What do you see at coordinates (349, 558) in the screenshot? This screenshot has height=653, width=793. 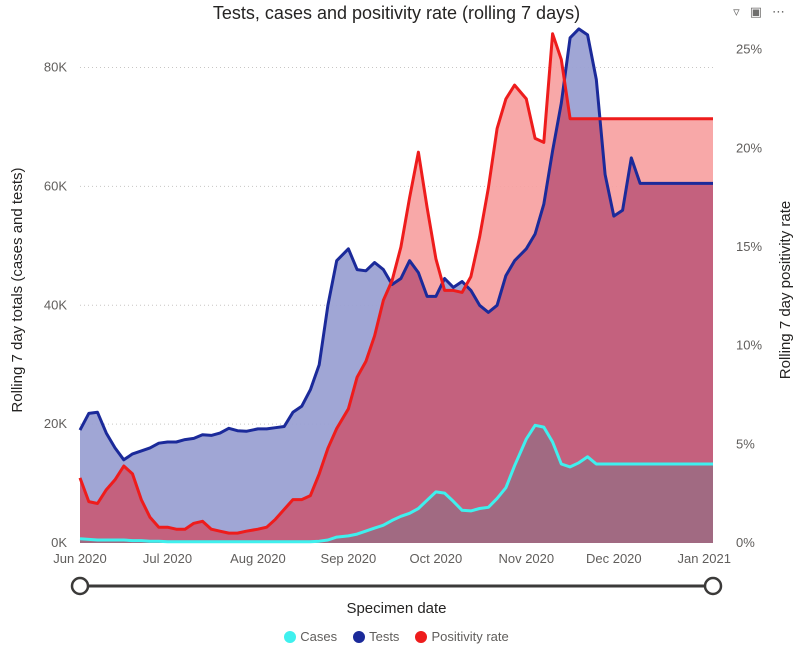 I see `x-tick-label: Sep 2020` at bounding box center [349, 558].